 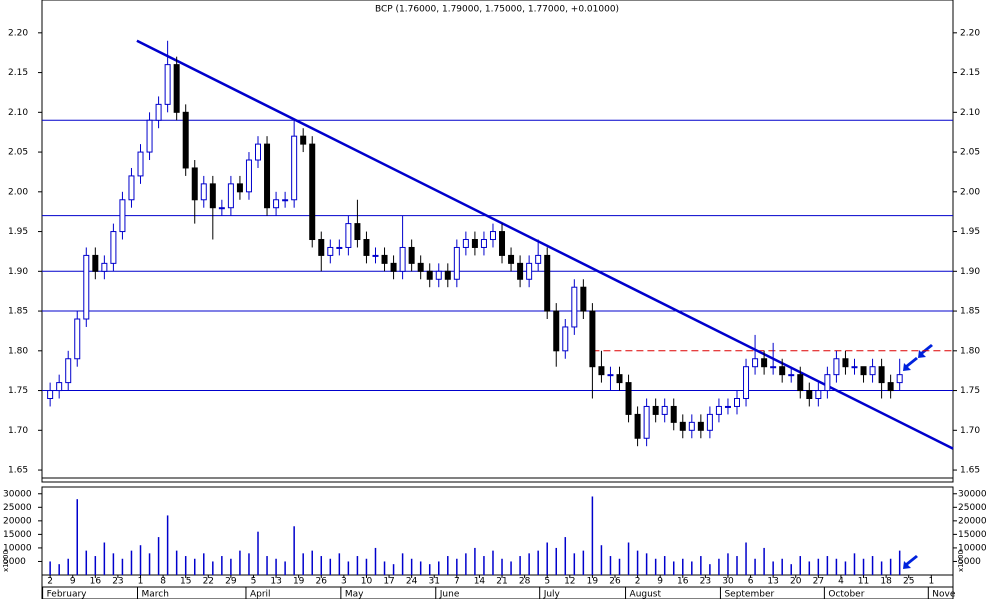 I want to click on x-tick-label: 21, so click(x=501, y=582).